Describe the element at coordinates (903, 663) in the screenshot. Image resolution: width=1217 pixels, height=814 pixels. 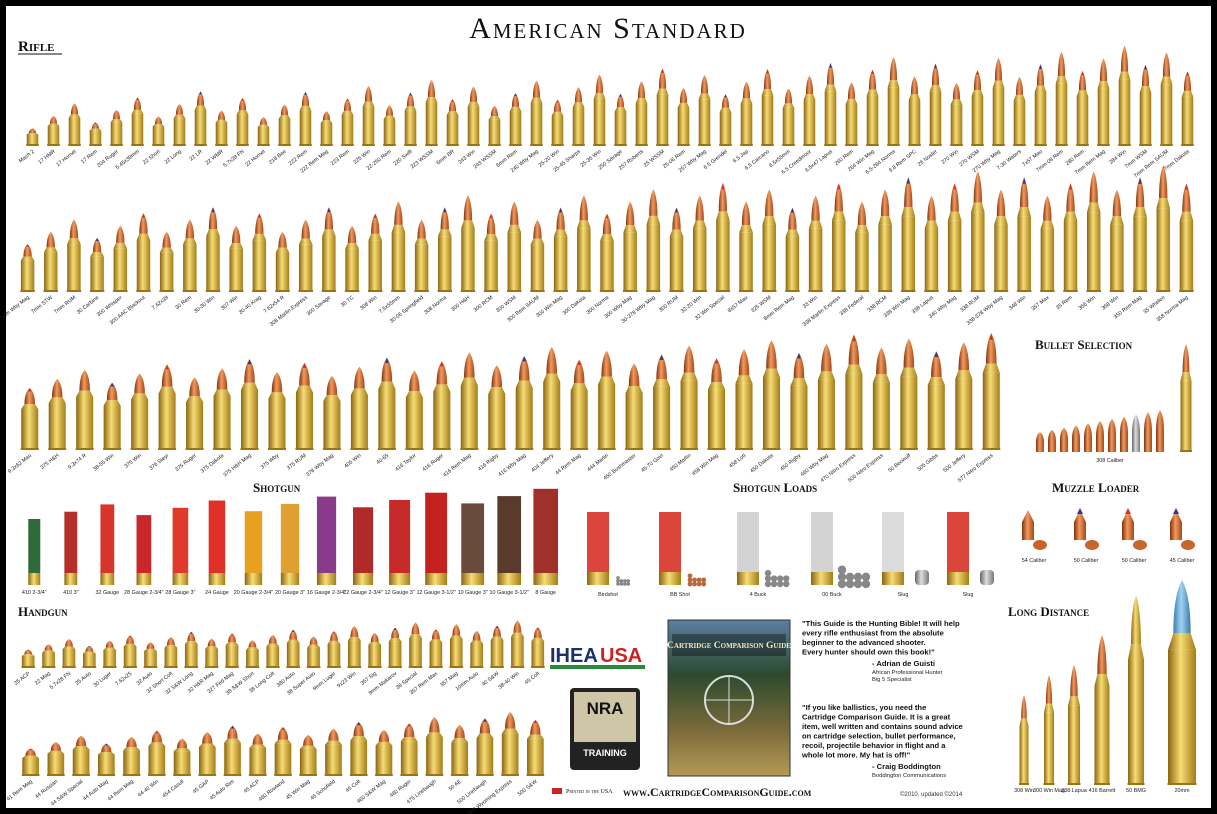
I see `quote-author: - Adrian de Guisti` at that location.